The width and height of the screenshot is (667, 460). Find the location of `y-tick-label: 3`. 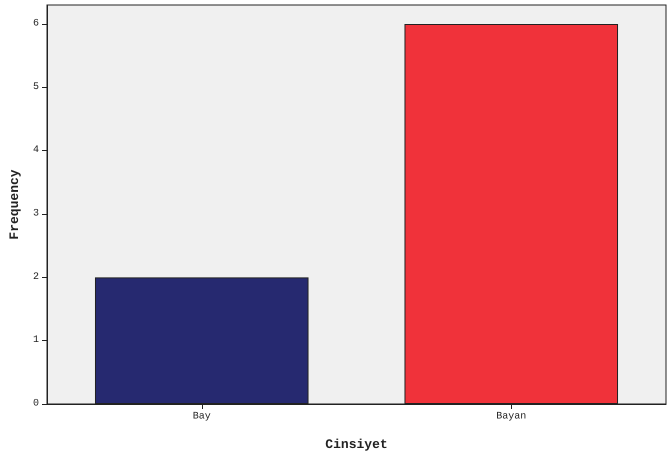

y-tick-label: 3 is located at coordinates (35, 214).